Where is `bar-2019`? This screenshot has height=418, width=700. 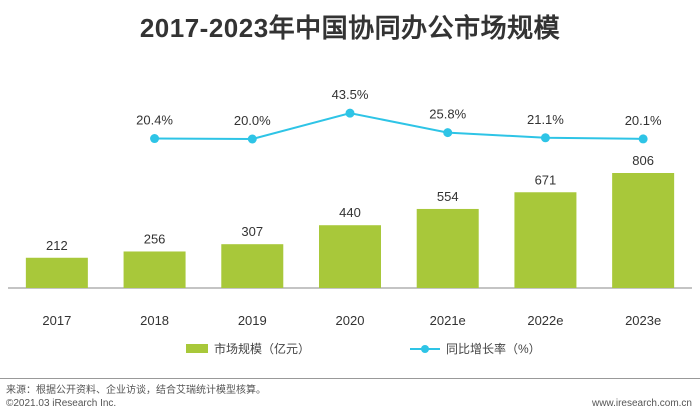 bar-2019 is located at coordinates (252, 266).